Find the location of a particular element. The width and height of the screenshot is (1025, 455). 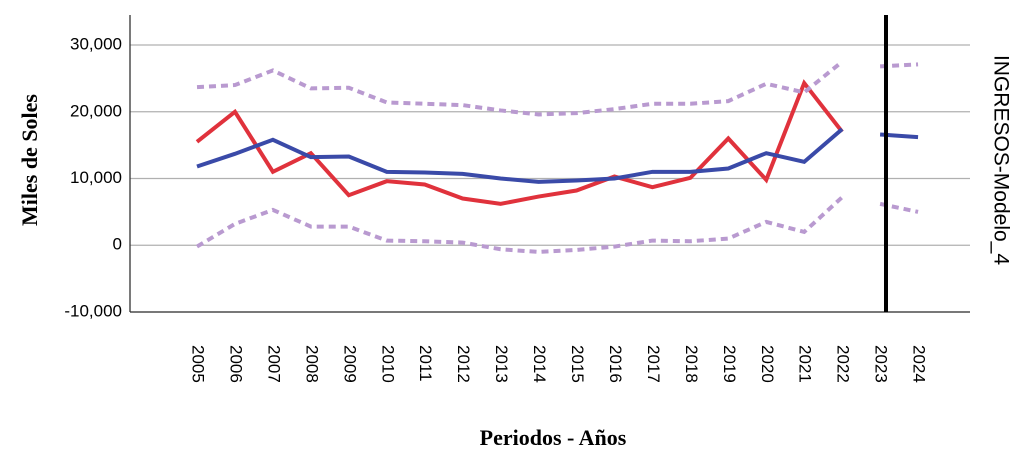

x-tick-label: 2007 is located at coordinates (273, 364).